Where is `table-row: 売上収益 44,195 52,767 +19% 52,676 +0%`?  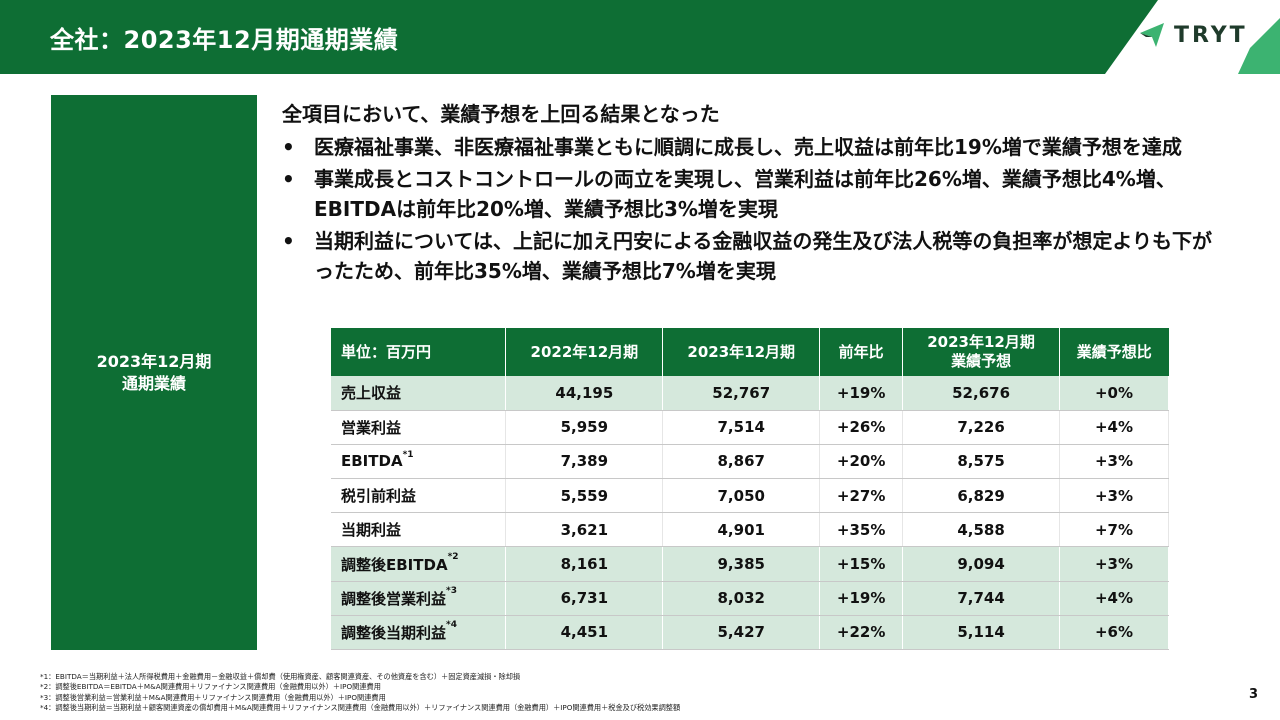 table-row: 売上収益 44,195 52,767 +19% 52,676 +0% is located at coordinates (750, 393).